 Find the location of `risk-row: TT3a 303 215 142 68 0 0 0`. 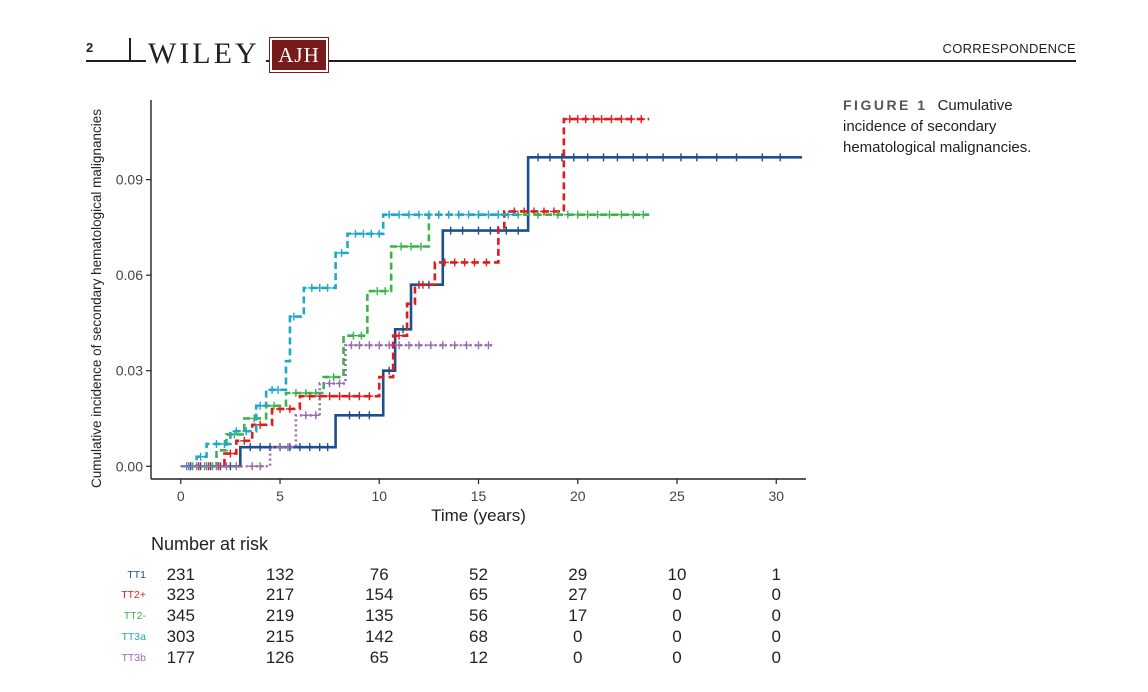

risk-row: TT3a 303 215 142 68 0 0 0 is located at coordinates (410, 637).